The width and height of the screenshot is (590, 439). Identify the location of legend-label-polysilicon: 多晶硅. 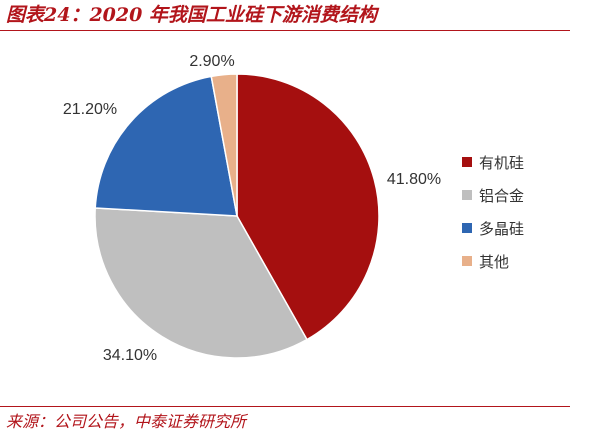
(501, 229).